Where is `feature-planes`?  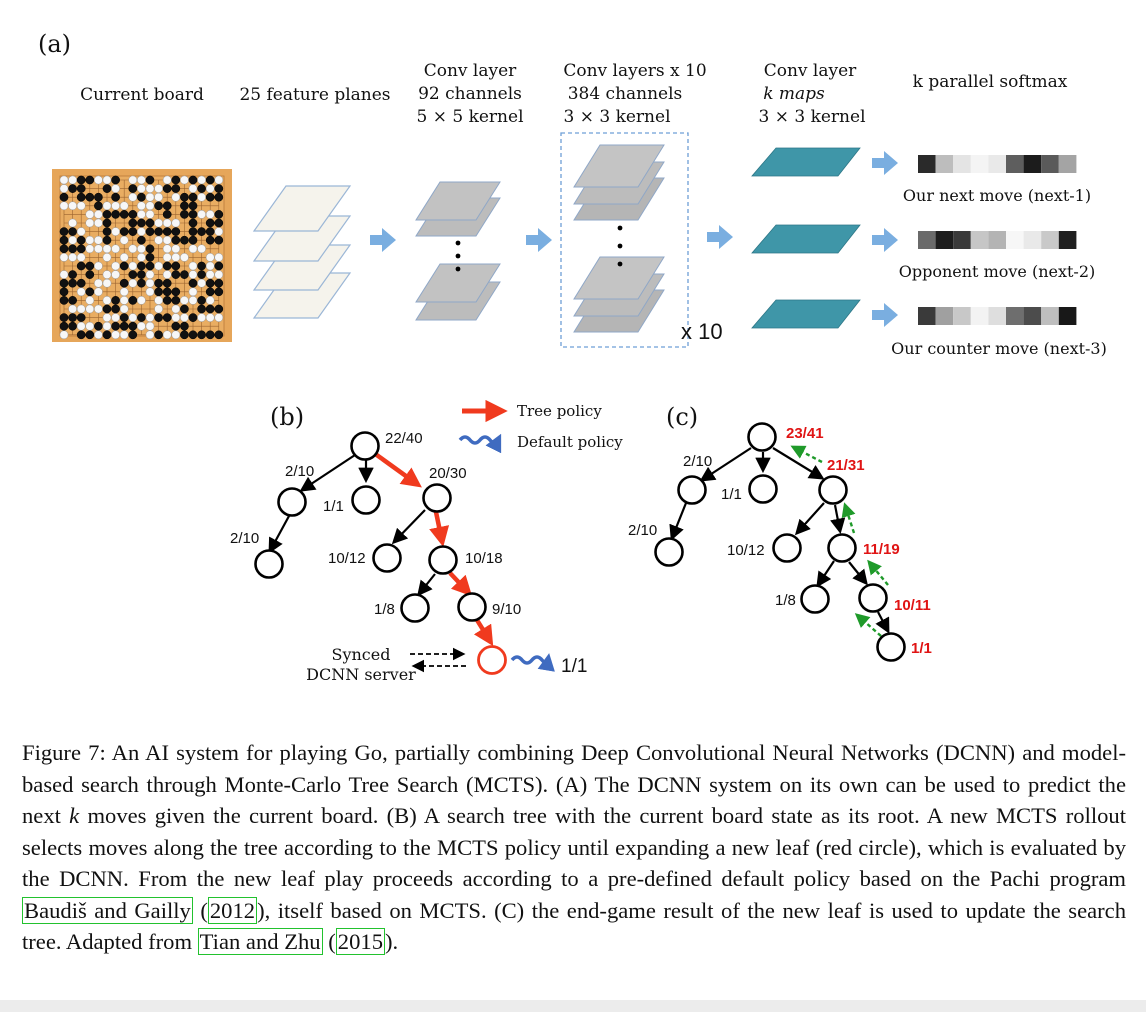
feature-planes is located at coordinates (302, 252).